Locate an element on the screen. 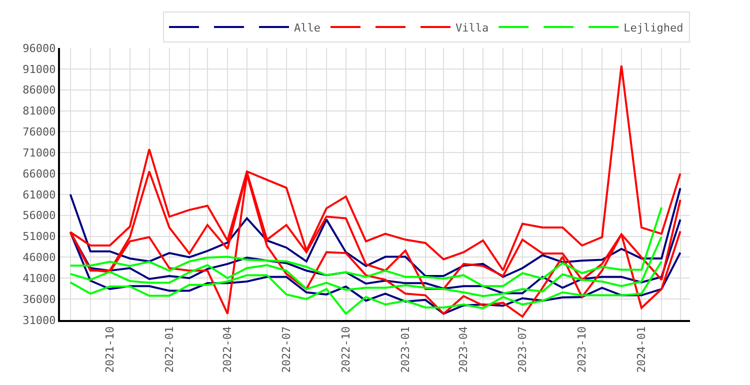 The height and width of the screenshot is (385, 750). y-tick-label: 66000 is located at coordinates (39, 173).